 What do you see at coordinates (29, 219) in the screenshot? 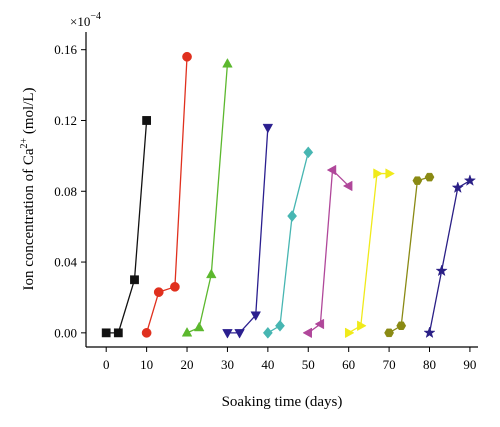
I see `y-axis-title-main: Ion concentration of Ca` at bounding box center [29, 219].